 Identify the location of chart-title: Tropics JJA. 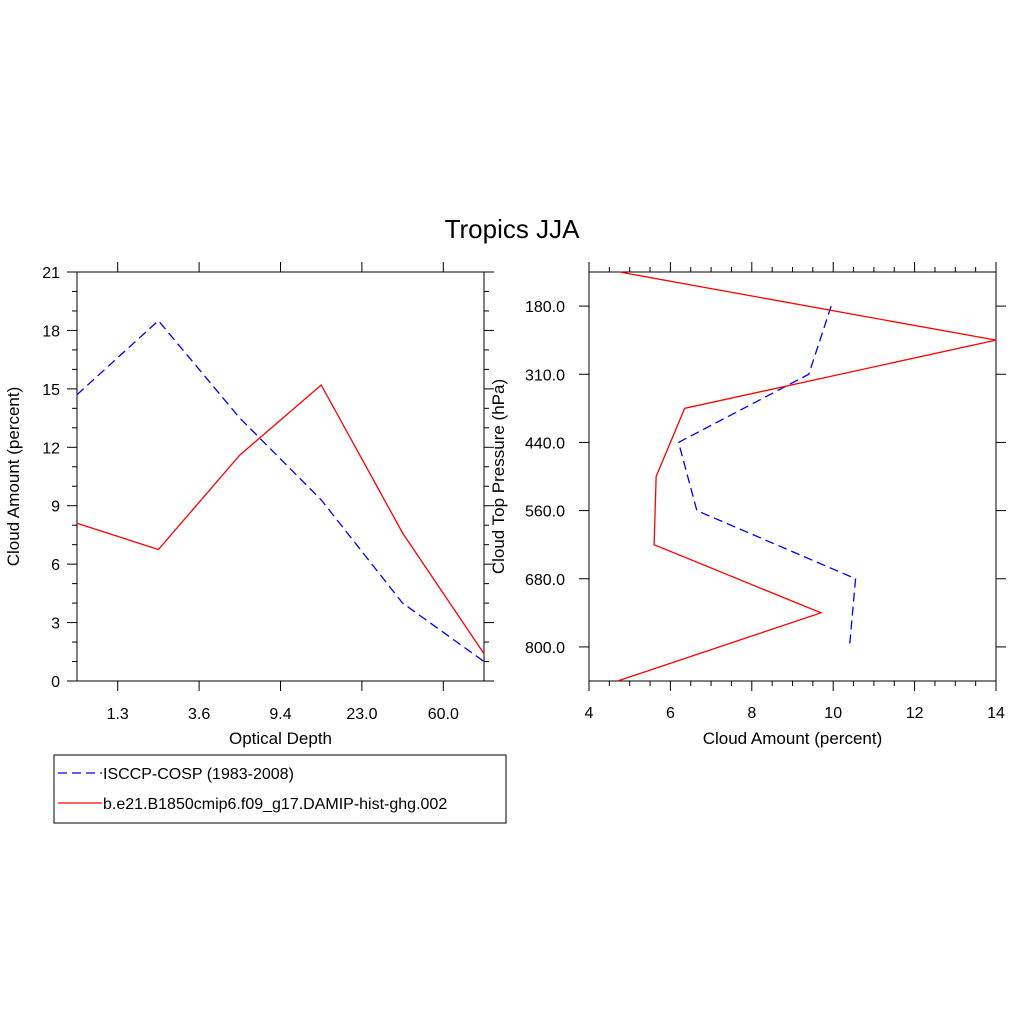
(512, 229).